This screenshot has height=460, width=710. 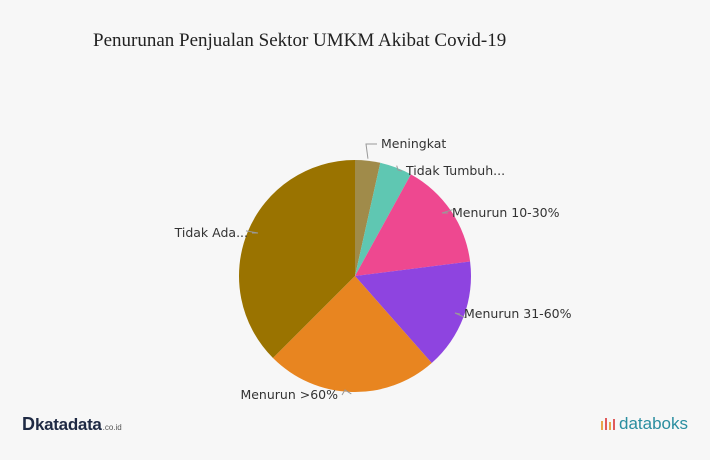 What do you see at coordinates (289, 394) in the screenshot?
I see `slice-label-4: Menurun >60%` at bounding box center [289, 394].